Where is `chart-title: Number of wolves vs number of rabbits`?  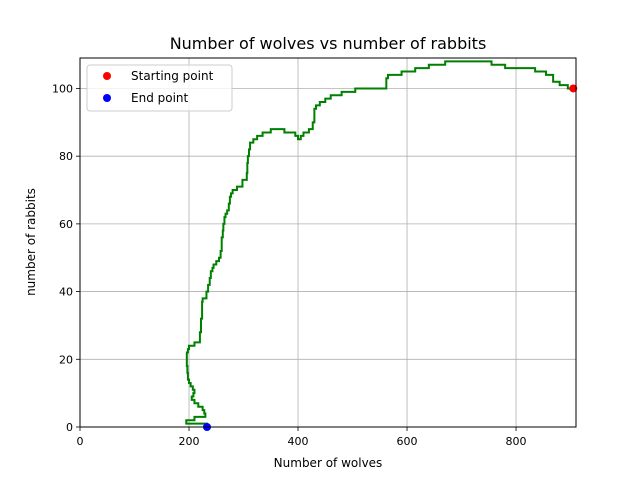
chart-title: Number of wolves vs number of rabbits is located at coordinates (328, 43).